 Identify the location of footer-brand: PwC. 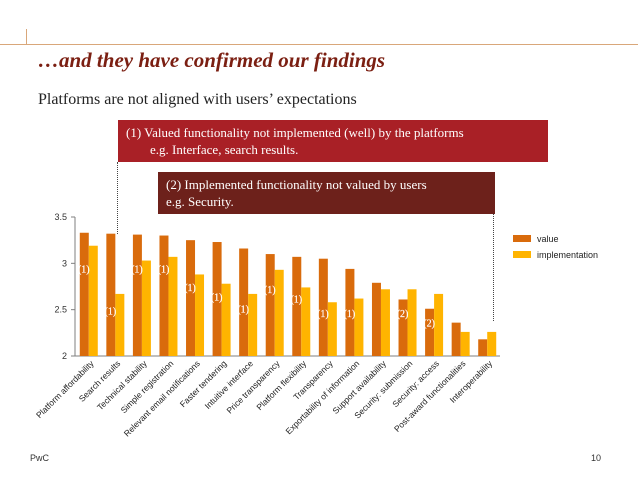
(40, 458).